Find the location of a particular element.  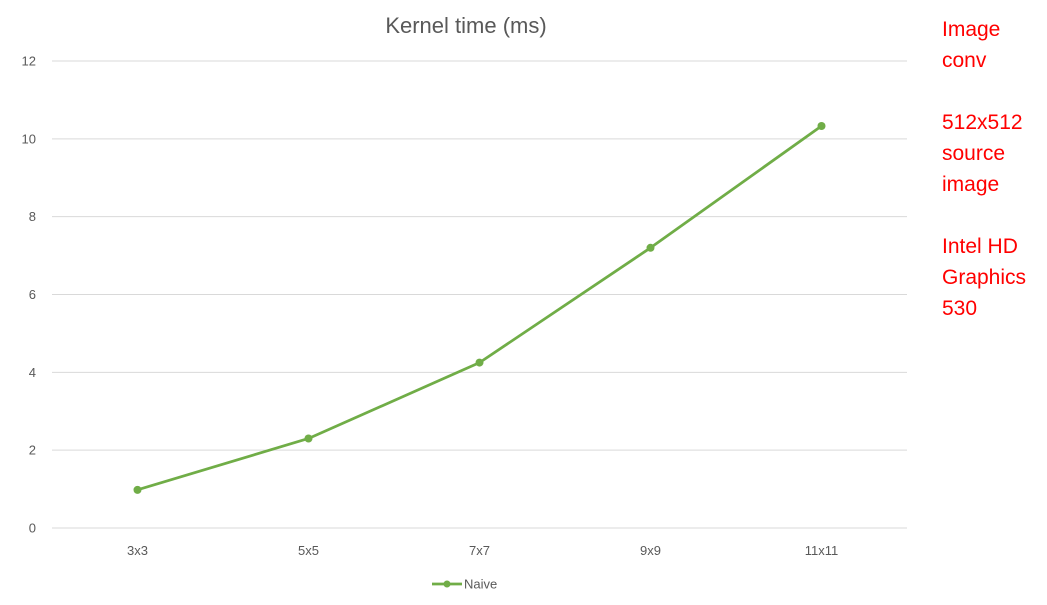

note-image-conv: Image conv is located at coordinates (971, 45).